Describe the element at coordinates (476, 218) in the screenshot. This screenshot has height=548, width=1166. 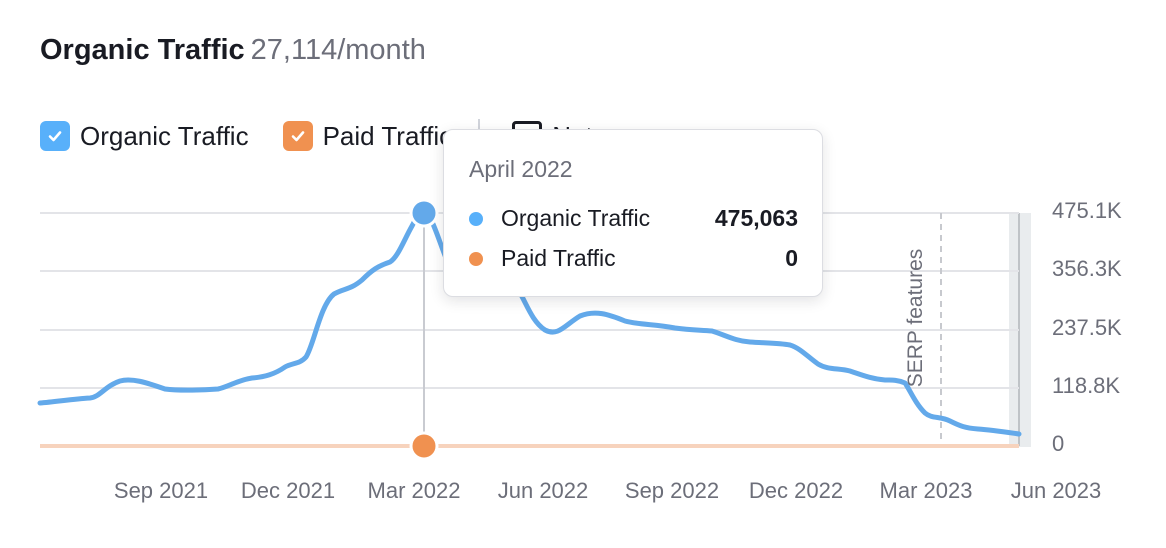
I see `organic-dot-icon` at that location.